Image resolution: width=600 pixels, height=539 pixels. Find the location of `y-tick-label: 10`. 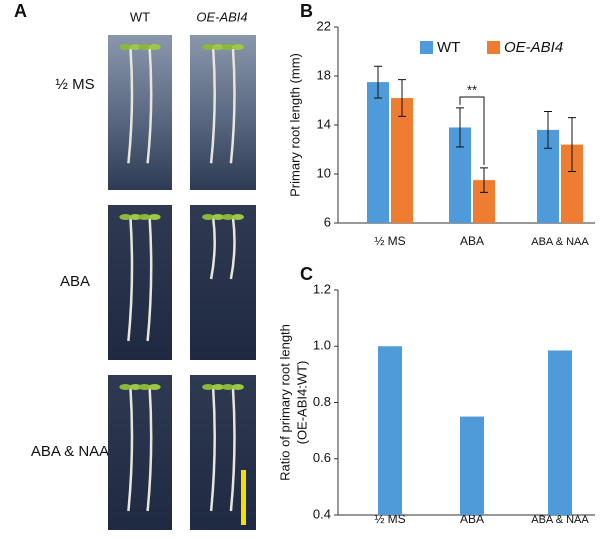

y-tick-label: 10 is located at coordinates (324, 172).